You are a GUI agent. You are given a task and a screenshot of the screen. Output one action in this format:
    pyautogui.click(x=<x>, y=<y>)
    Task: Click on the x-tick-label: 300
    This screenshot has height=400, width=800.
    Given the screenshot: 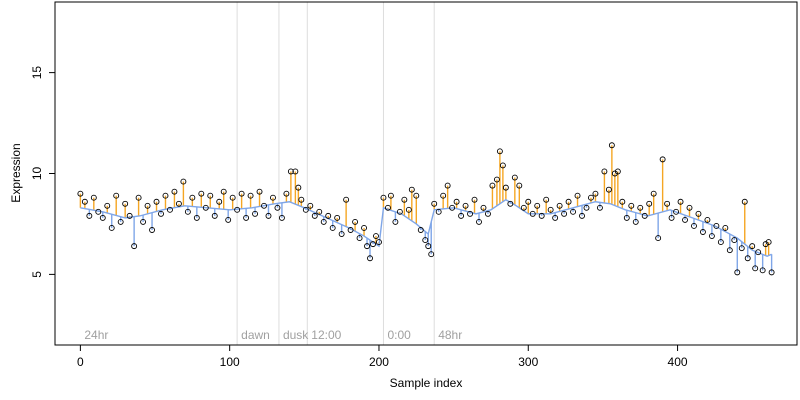 What is the action you would take?
    pyautogui.click(x=528, y=362)
    